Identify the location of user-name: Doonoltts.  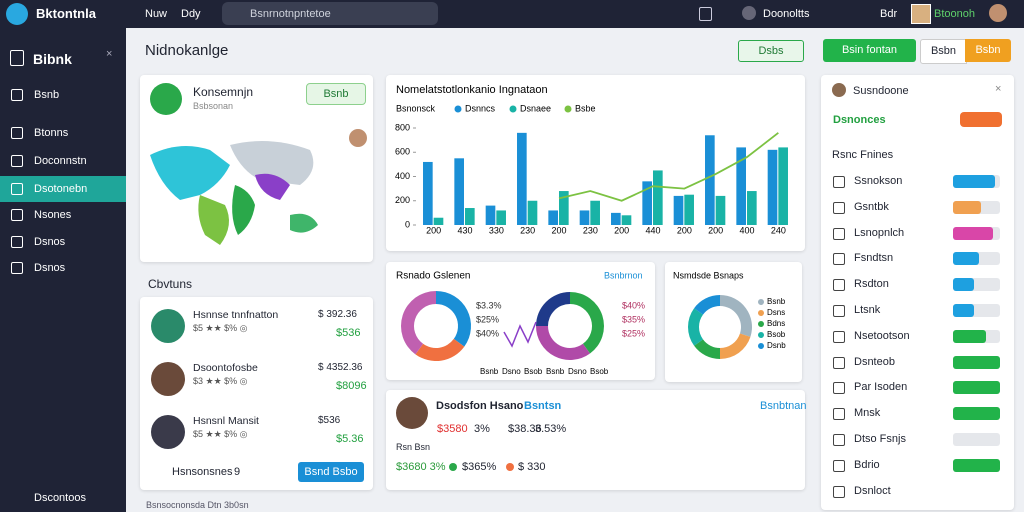
(786, 14).